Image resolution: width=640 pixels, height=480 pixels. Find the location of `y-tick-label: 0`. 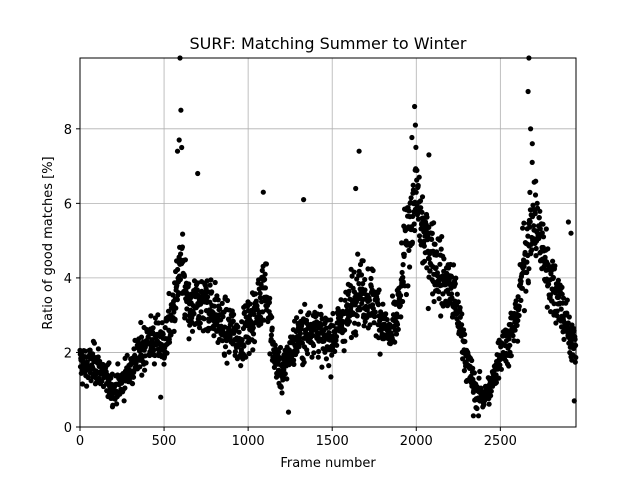

y-tick-label: 0 is located at coordinates (68, 428).